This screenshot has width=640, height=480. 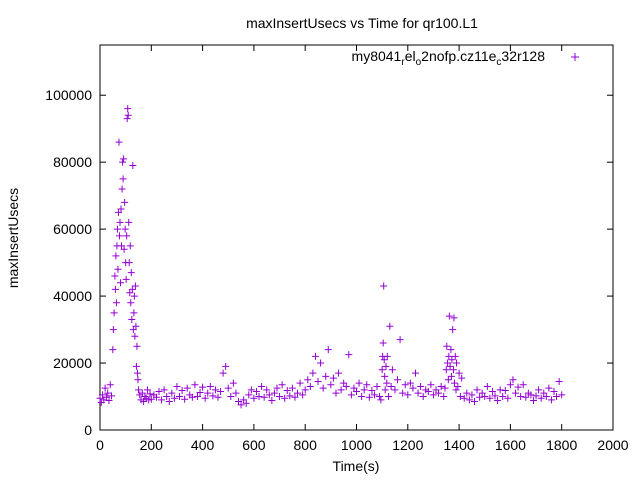 I want to click on chart-title: maxInsertUsecs vs Time for qr100.L1, so click(x=362, y=23).